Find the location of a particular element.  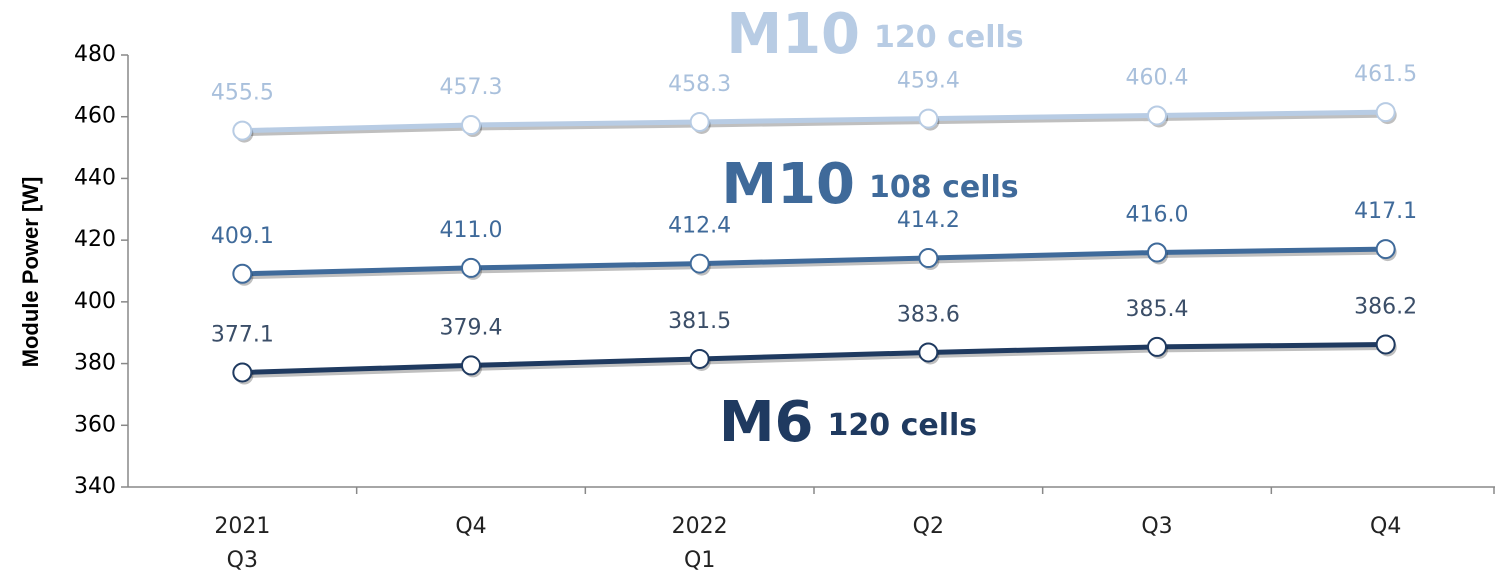

y-tick-label: 480 is located at coordinates (95, 54).